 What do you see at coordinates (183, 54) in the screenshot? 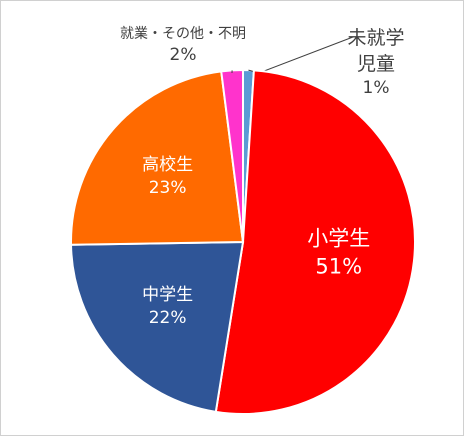
I see `label-text: 2%` at bounding box center [183, 54].